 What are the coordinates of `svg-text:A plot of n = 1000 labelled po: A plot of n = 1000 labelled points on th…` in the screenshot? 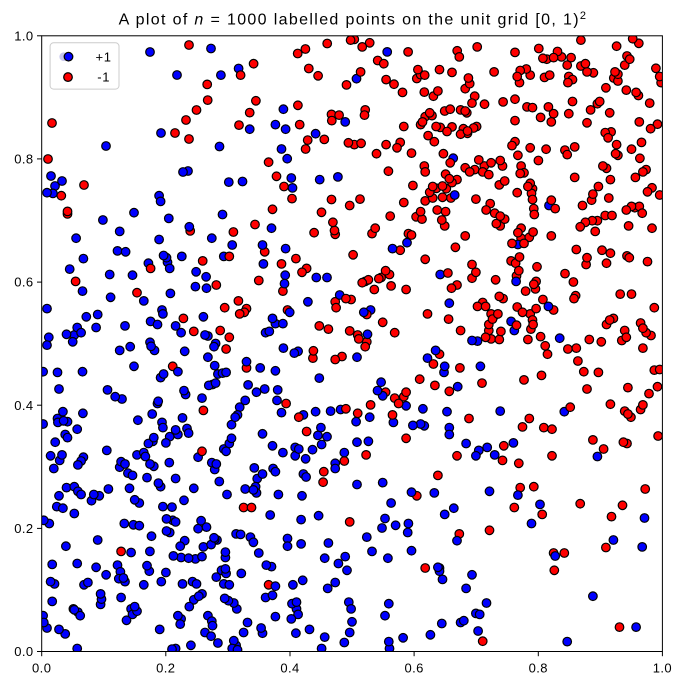 It's located at (353, 19).